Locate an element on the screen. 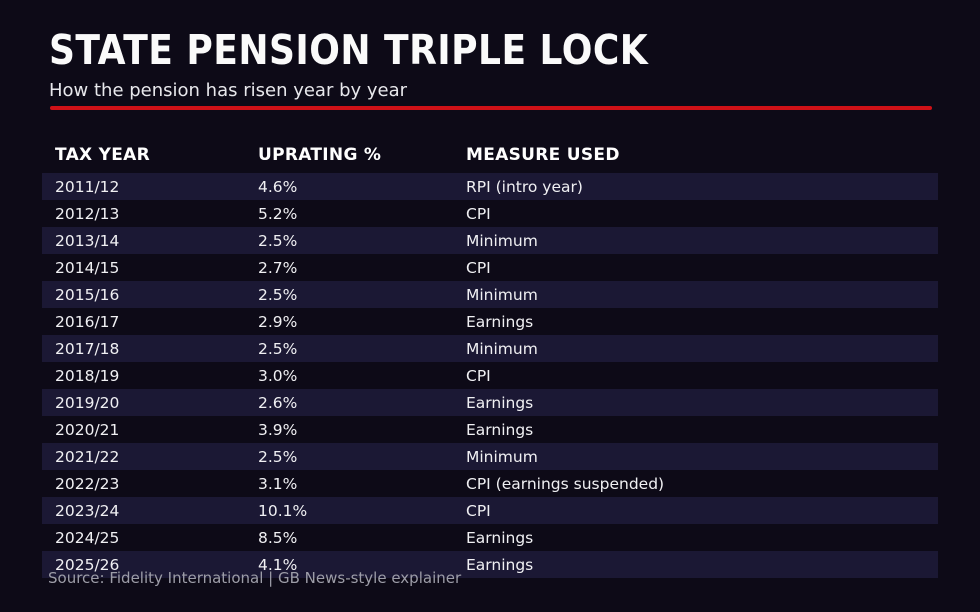 The height and width of the screenshot is (612, 980). cell-uprating: 5.2% is located at coordinates (278, 213).